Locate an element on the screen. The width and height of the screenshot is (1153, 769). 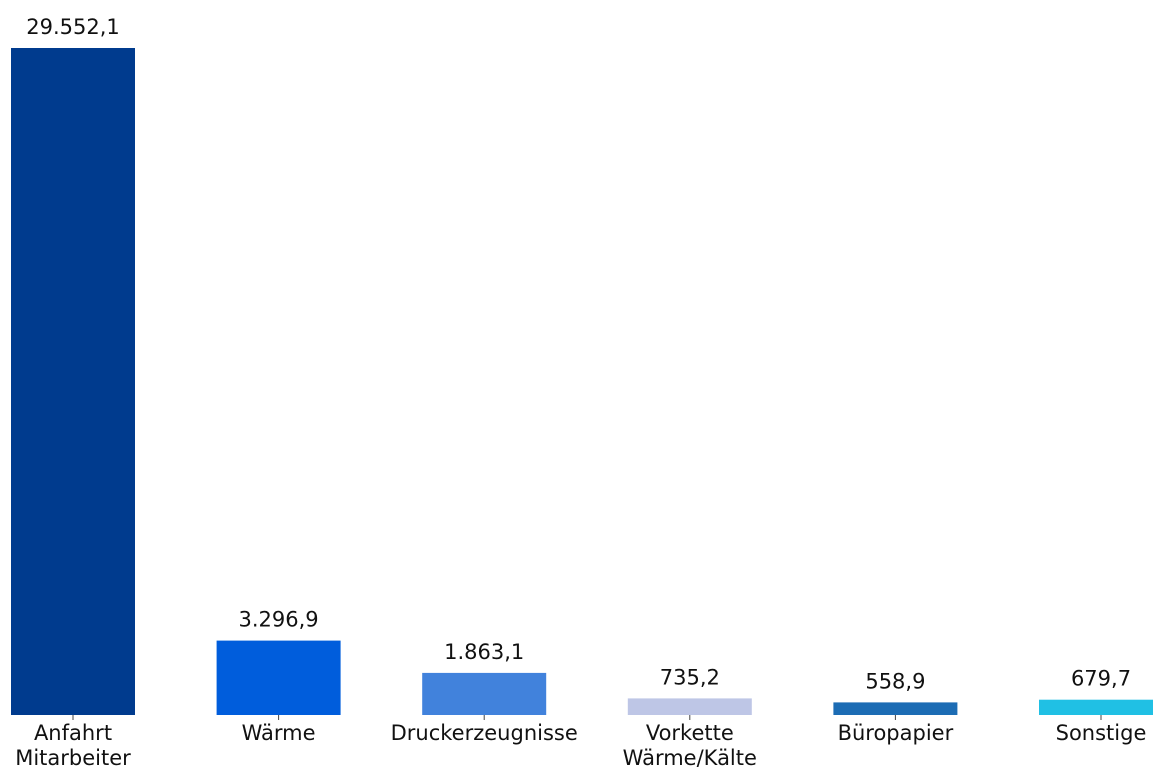
x-tick-label-line: Büropapier is located at coordinates (896, 733).